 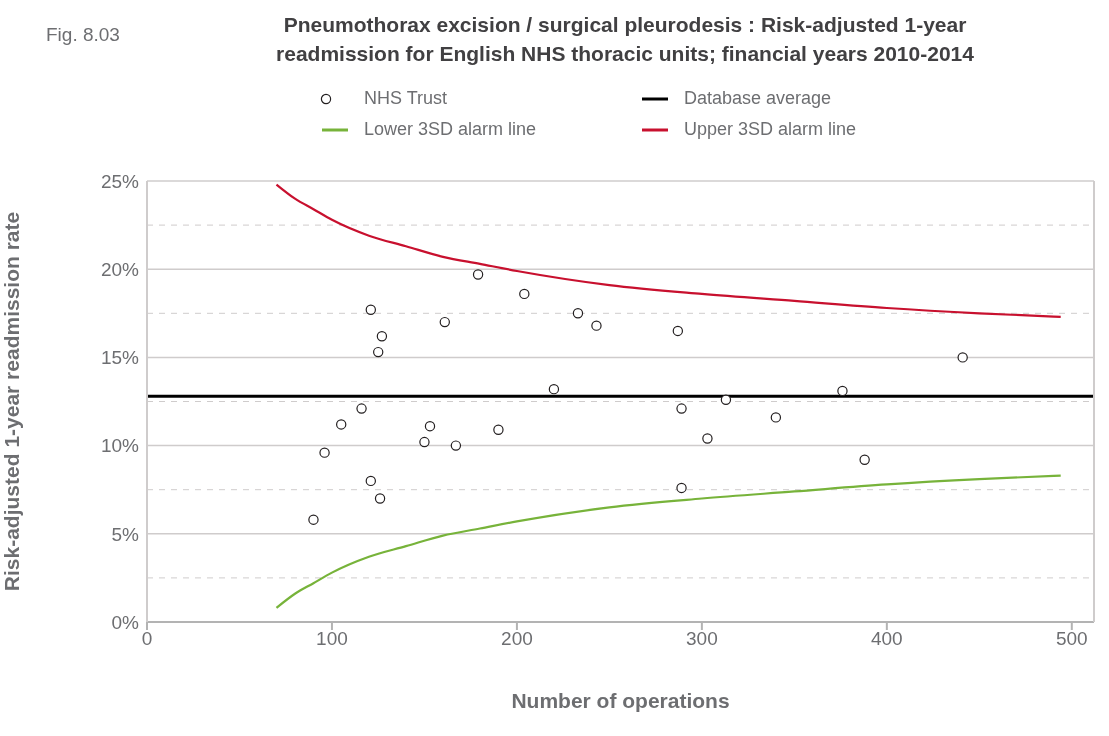 What do you see at coordinates (1071, 639) in the screenshot?
I see `x-tick-label: 500` at bounding box center [1071, 639].